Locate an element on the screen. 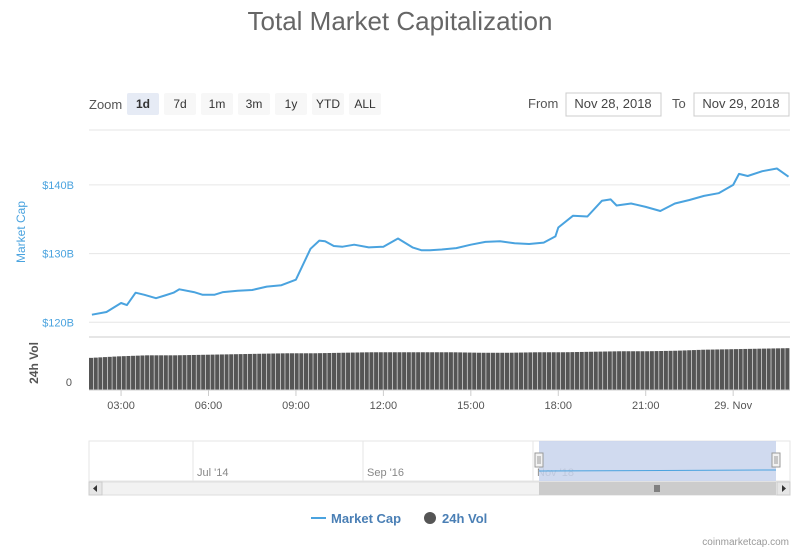  navigator-tick-label: Sep '16 is located at coordinates (385, 473).